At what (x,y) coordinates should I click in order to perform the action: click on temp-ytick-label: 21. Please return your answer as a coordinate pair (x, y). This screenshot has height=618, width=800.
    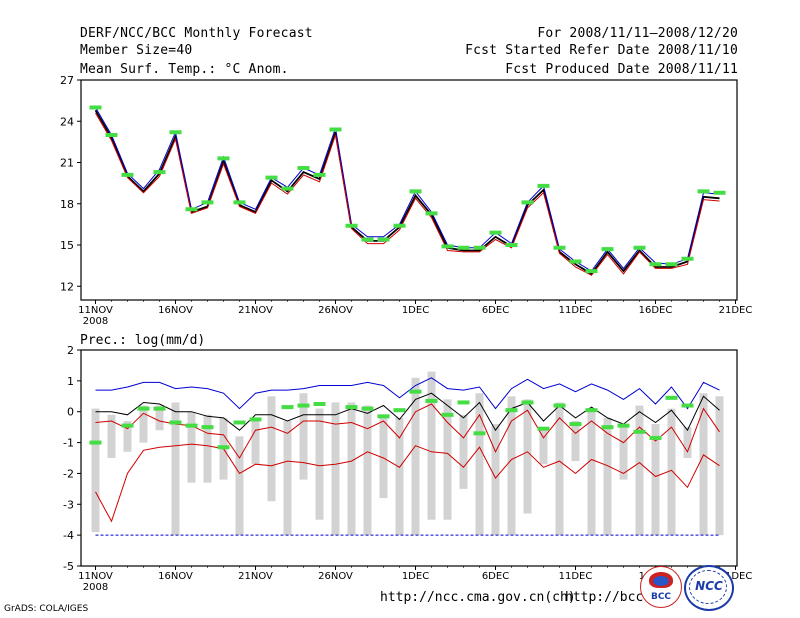
    Looking at the image, I should click on (67, 163).